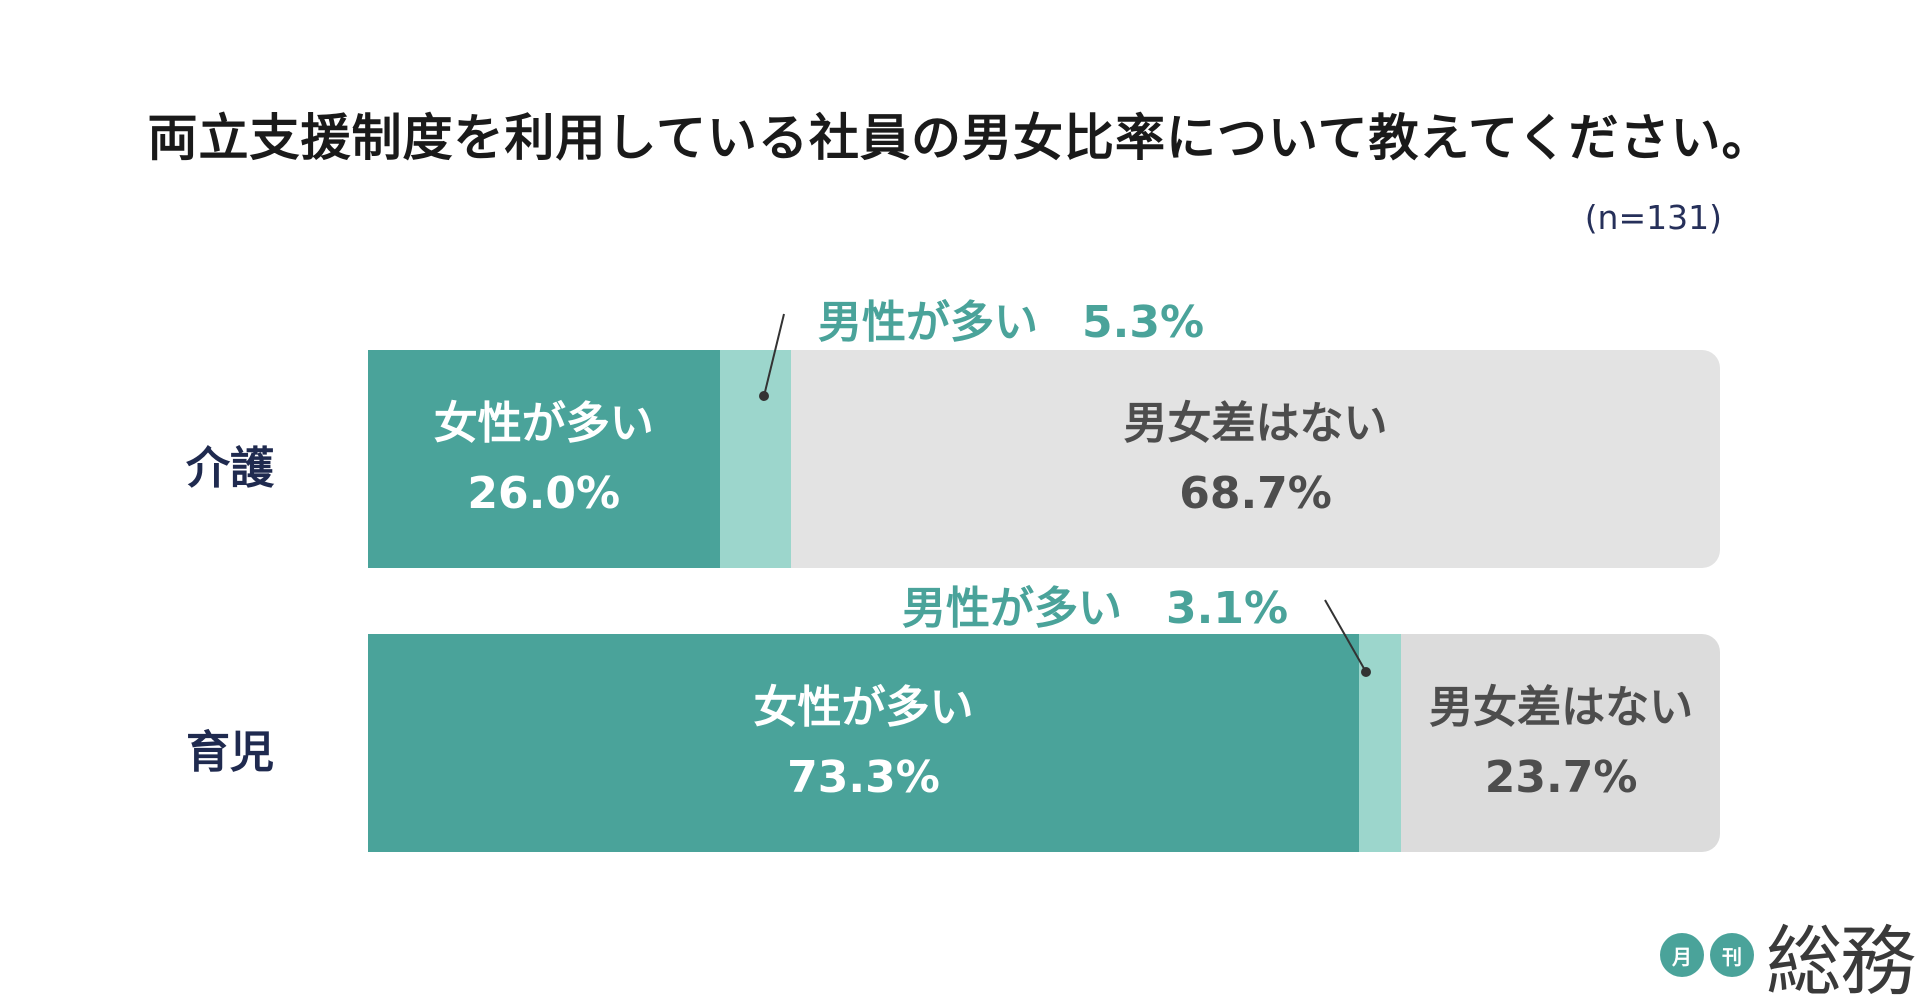  I want to click on bar-segment-kaigo-men, so click(755, 459).